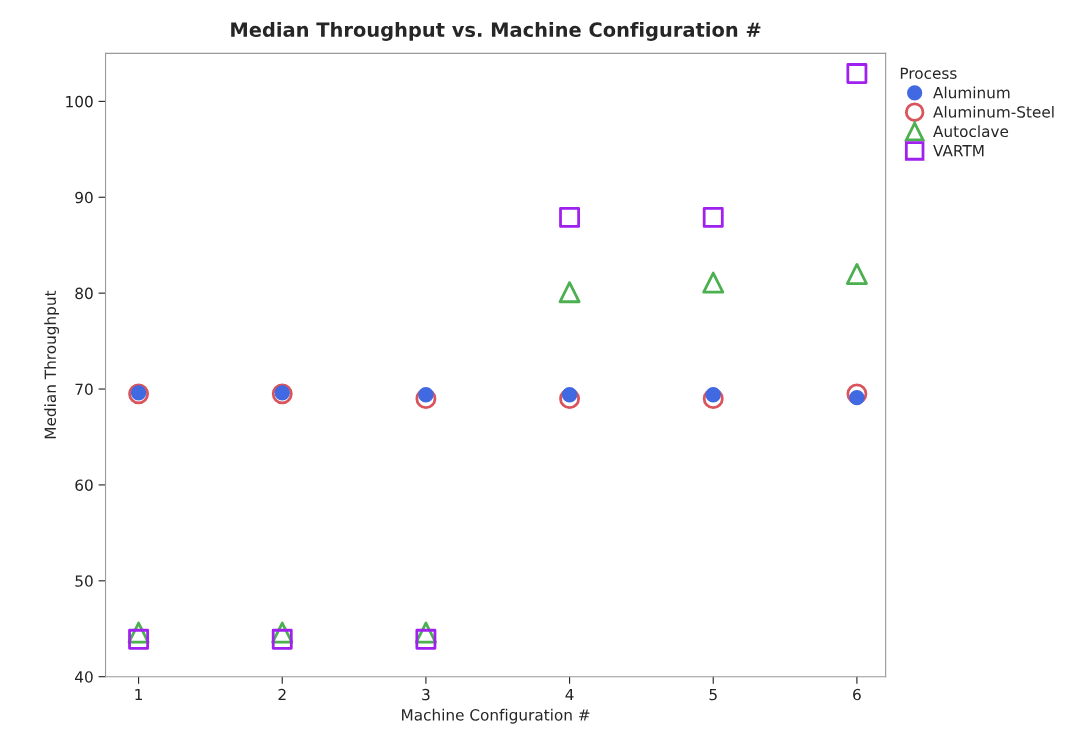 The width and height of the screenshot is (1088, 742). I want to click on legend-label: Aluminum-Steel, so click(993, 111).